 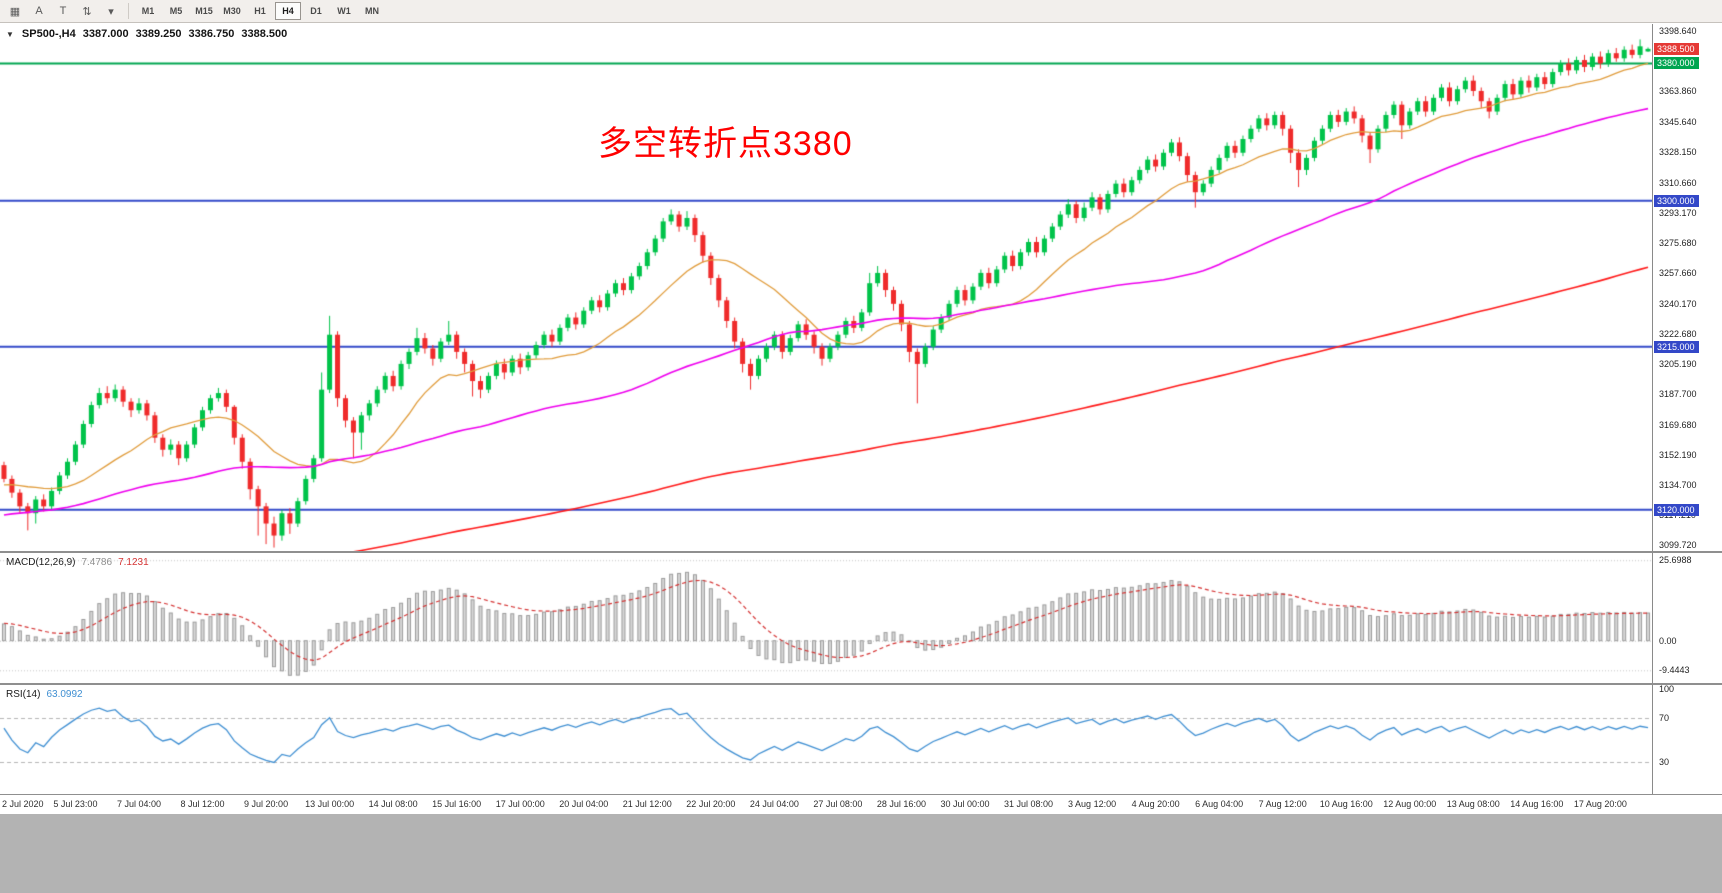 I want to click on rsi-scale-label: 30, so click(x=1664, y=762).